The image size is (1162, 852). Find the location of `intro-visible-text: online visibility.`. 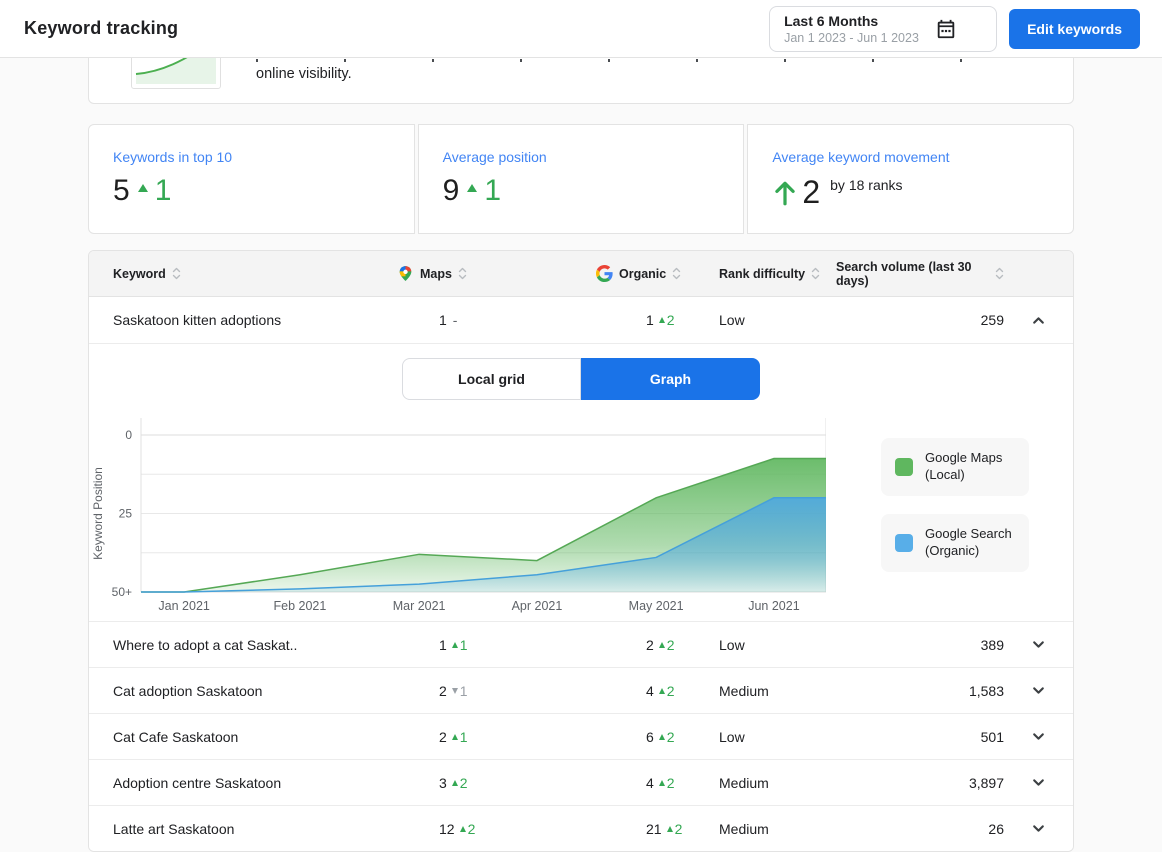

intro-visible-text: online visibility. is located at coordinates (304, 74).